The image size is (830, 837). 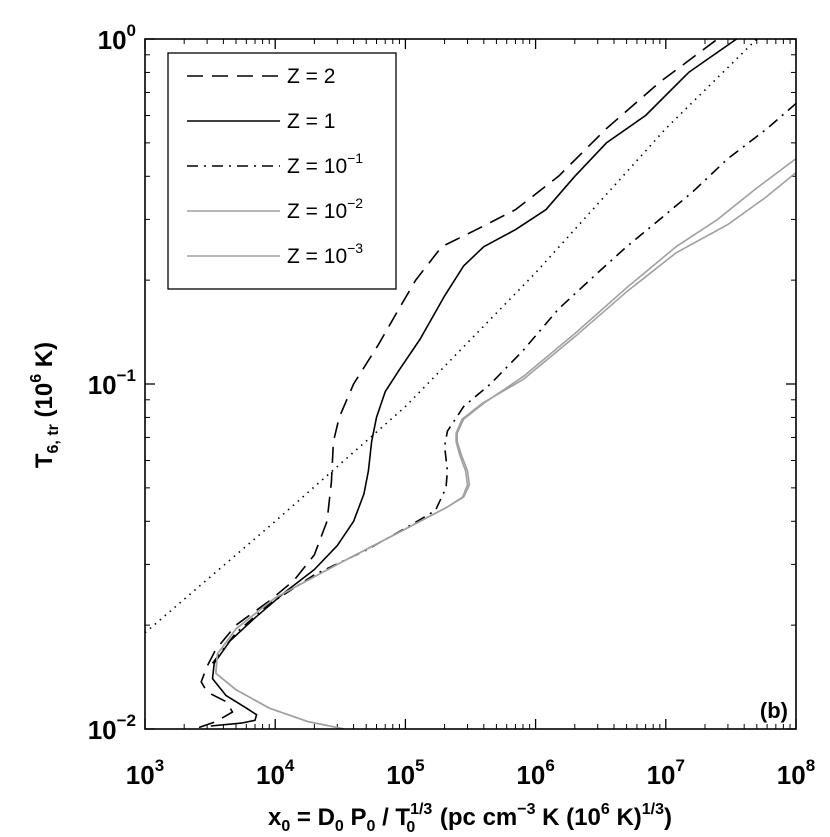 What do you see at coordinates (535, 773) in the screenshot?
I see `x-tick-label: 10⁶` at bounding box center [535, 773].